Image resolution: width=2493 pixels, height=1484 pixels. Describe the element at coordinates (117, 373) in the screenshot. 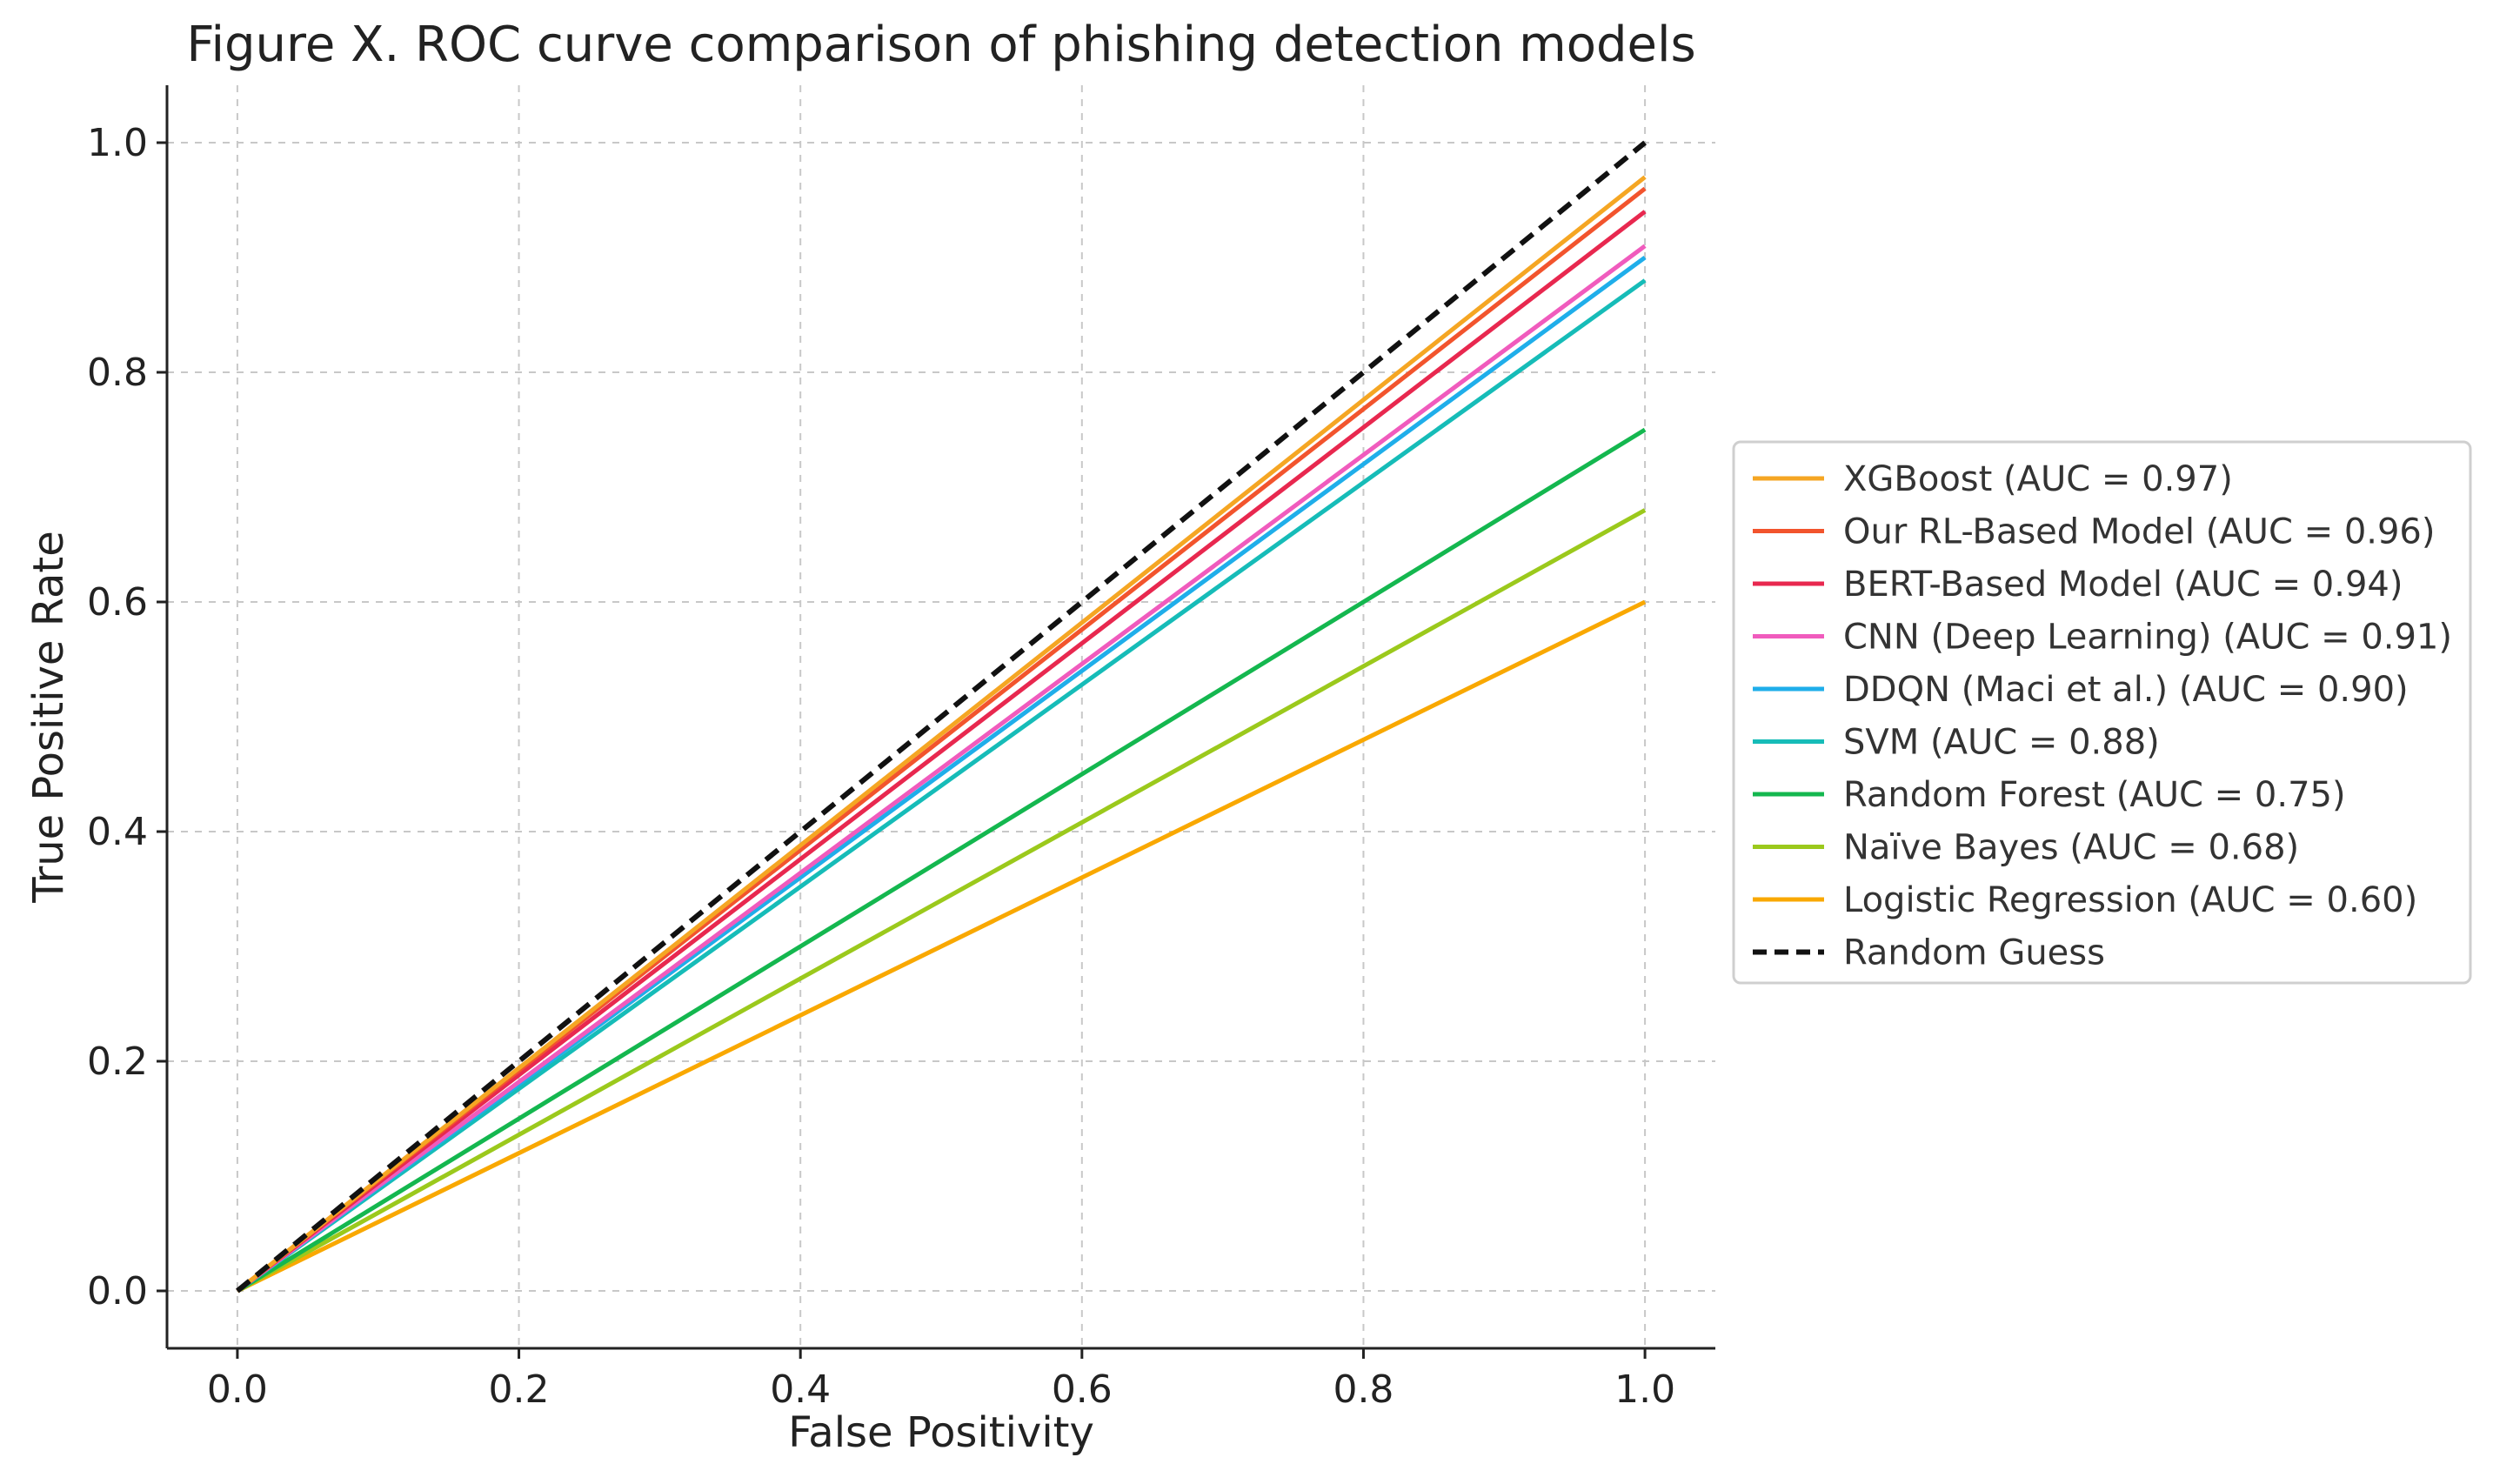

I see `y-tick-label: 0.8` at that location.